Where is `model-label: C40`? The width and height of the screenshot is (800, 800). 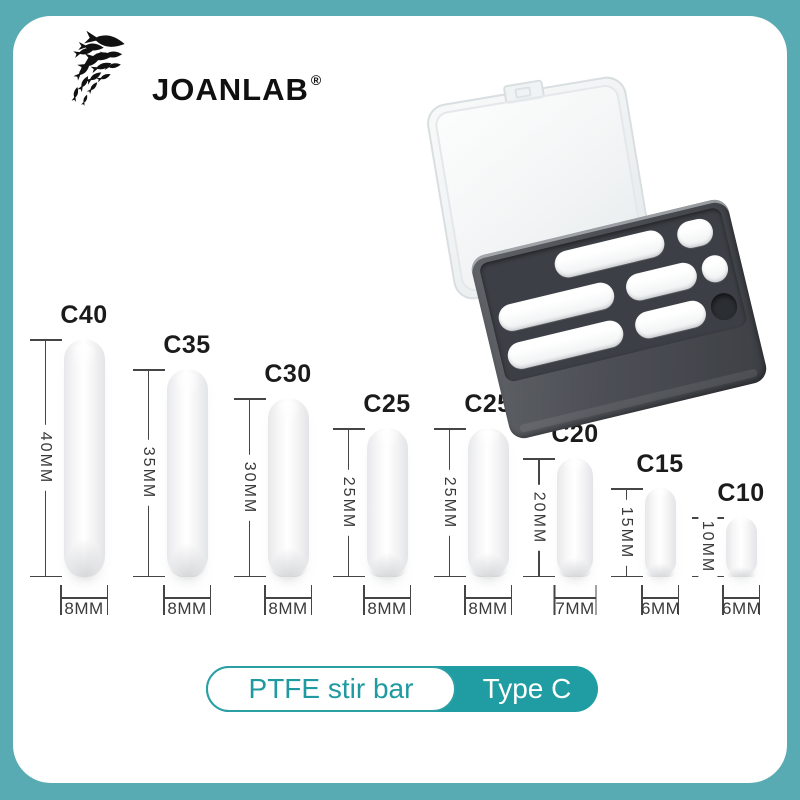 model-label: C40 is located at coordinates (84, 315).